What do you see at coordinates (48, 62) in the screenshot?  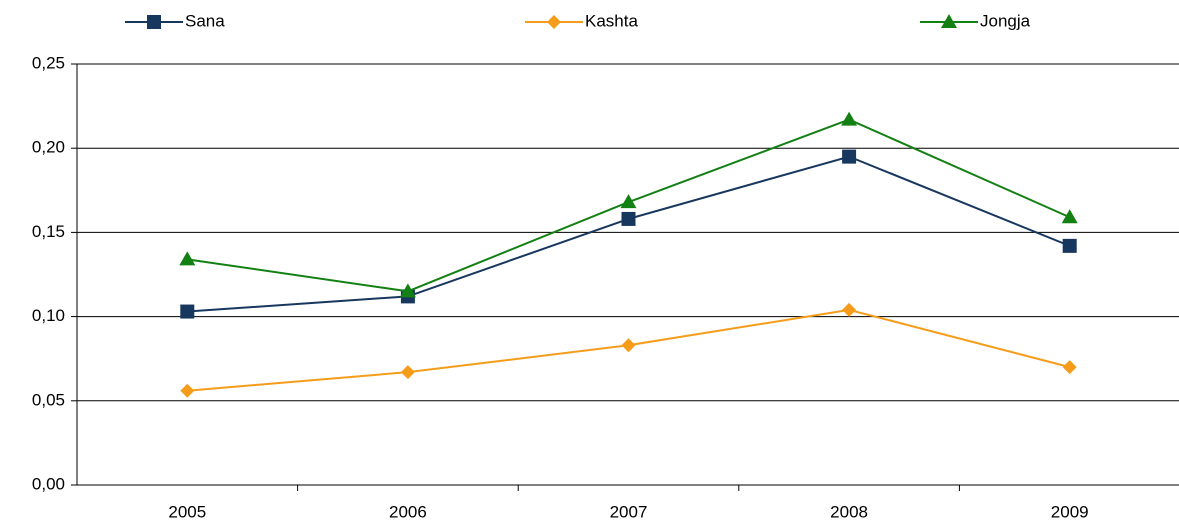 I see `y-tick-label: 0,25` at bounding box center [48, 62].